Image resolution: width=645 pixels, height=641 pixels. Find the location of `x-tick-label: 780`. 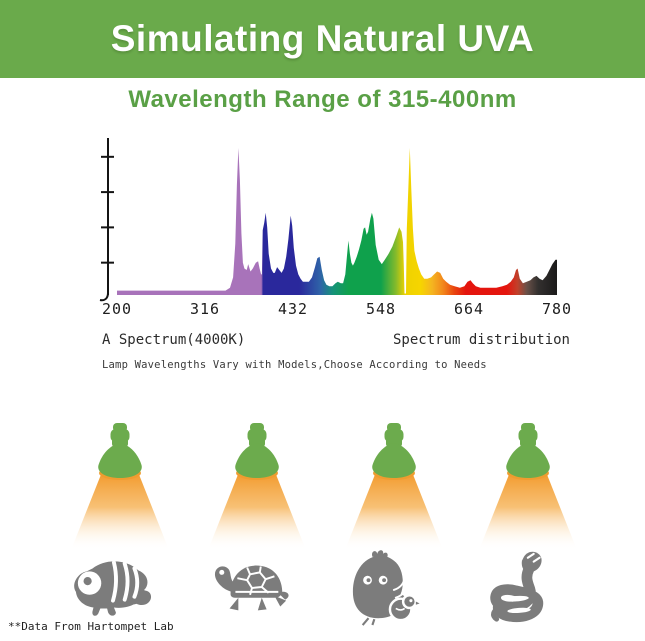

x-tick-label: 780 is located at coordinates (557, 309).